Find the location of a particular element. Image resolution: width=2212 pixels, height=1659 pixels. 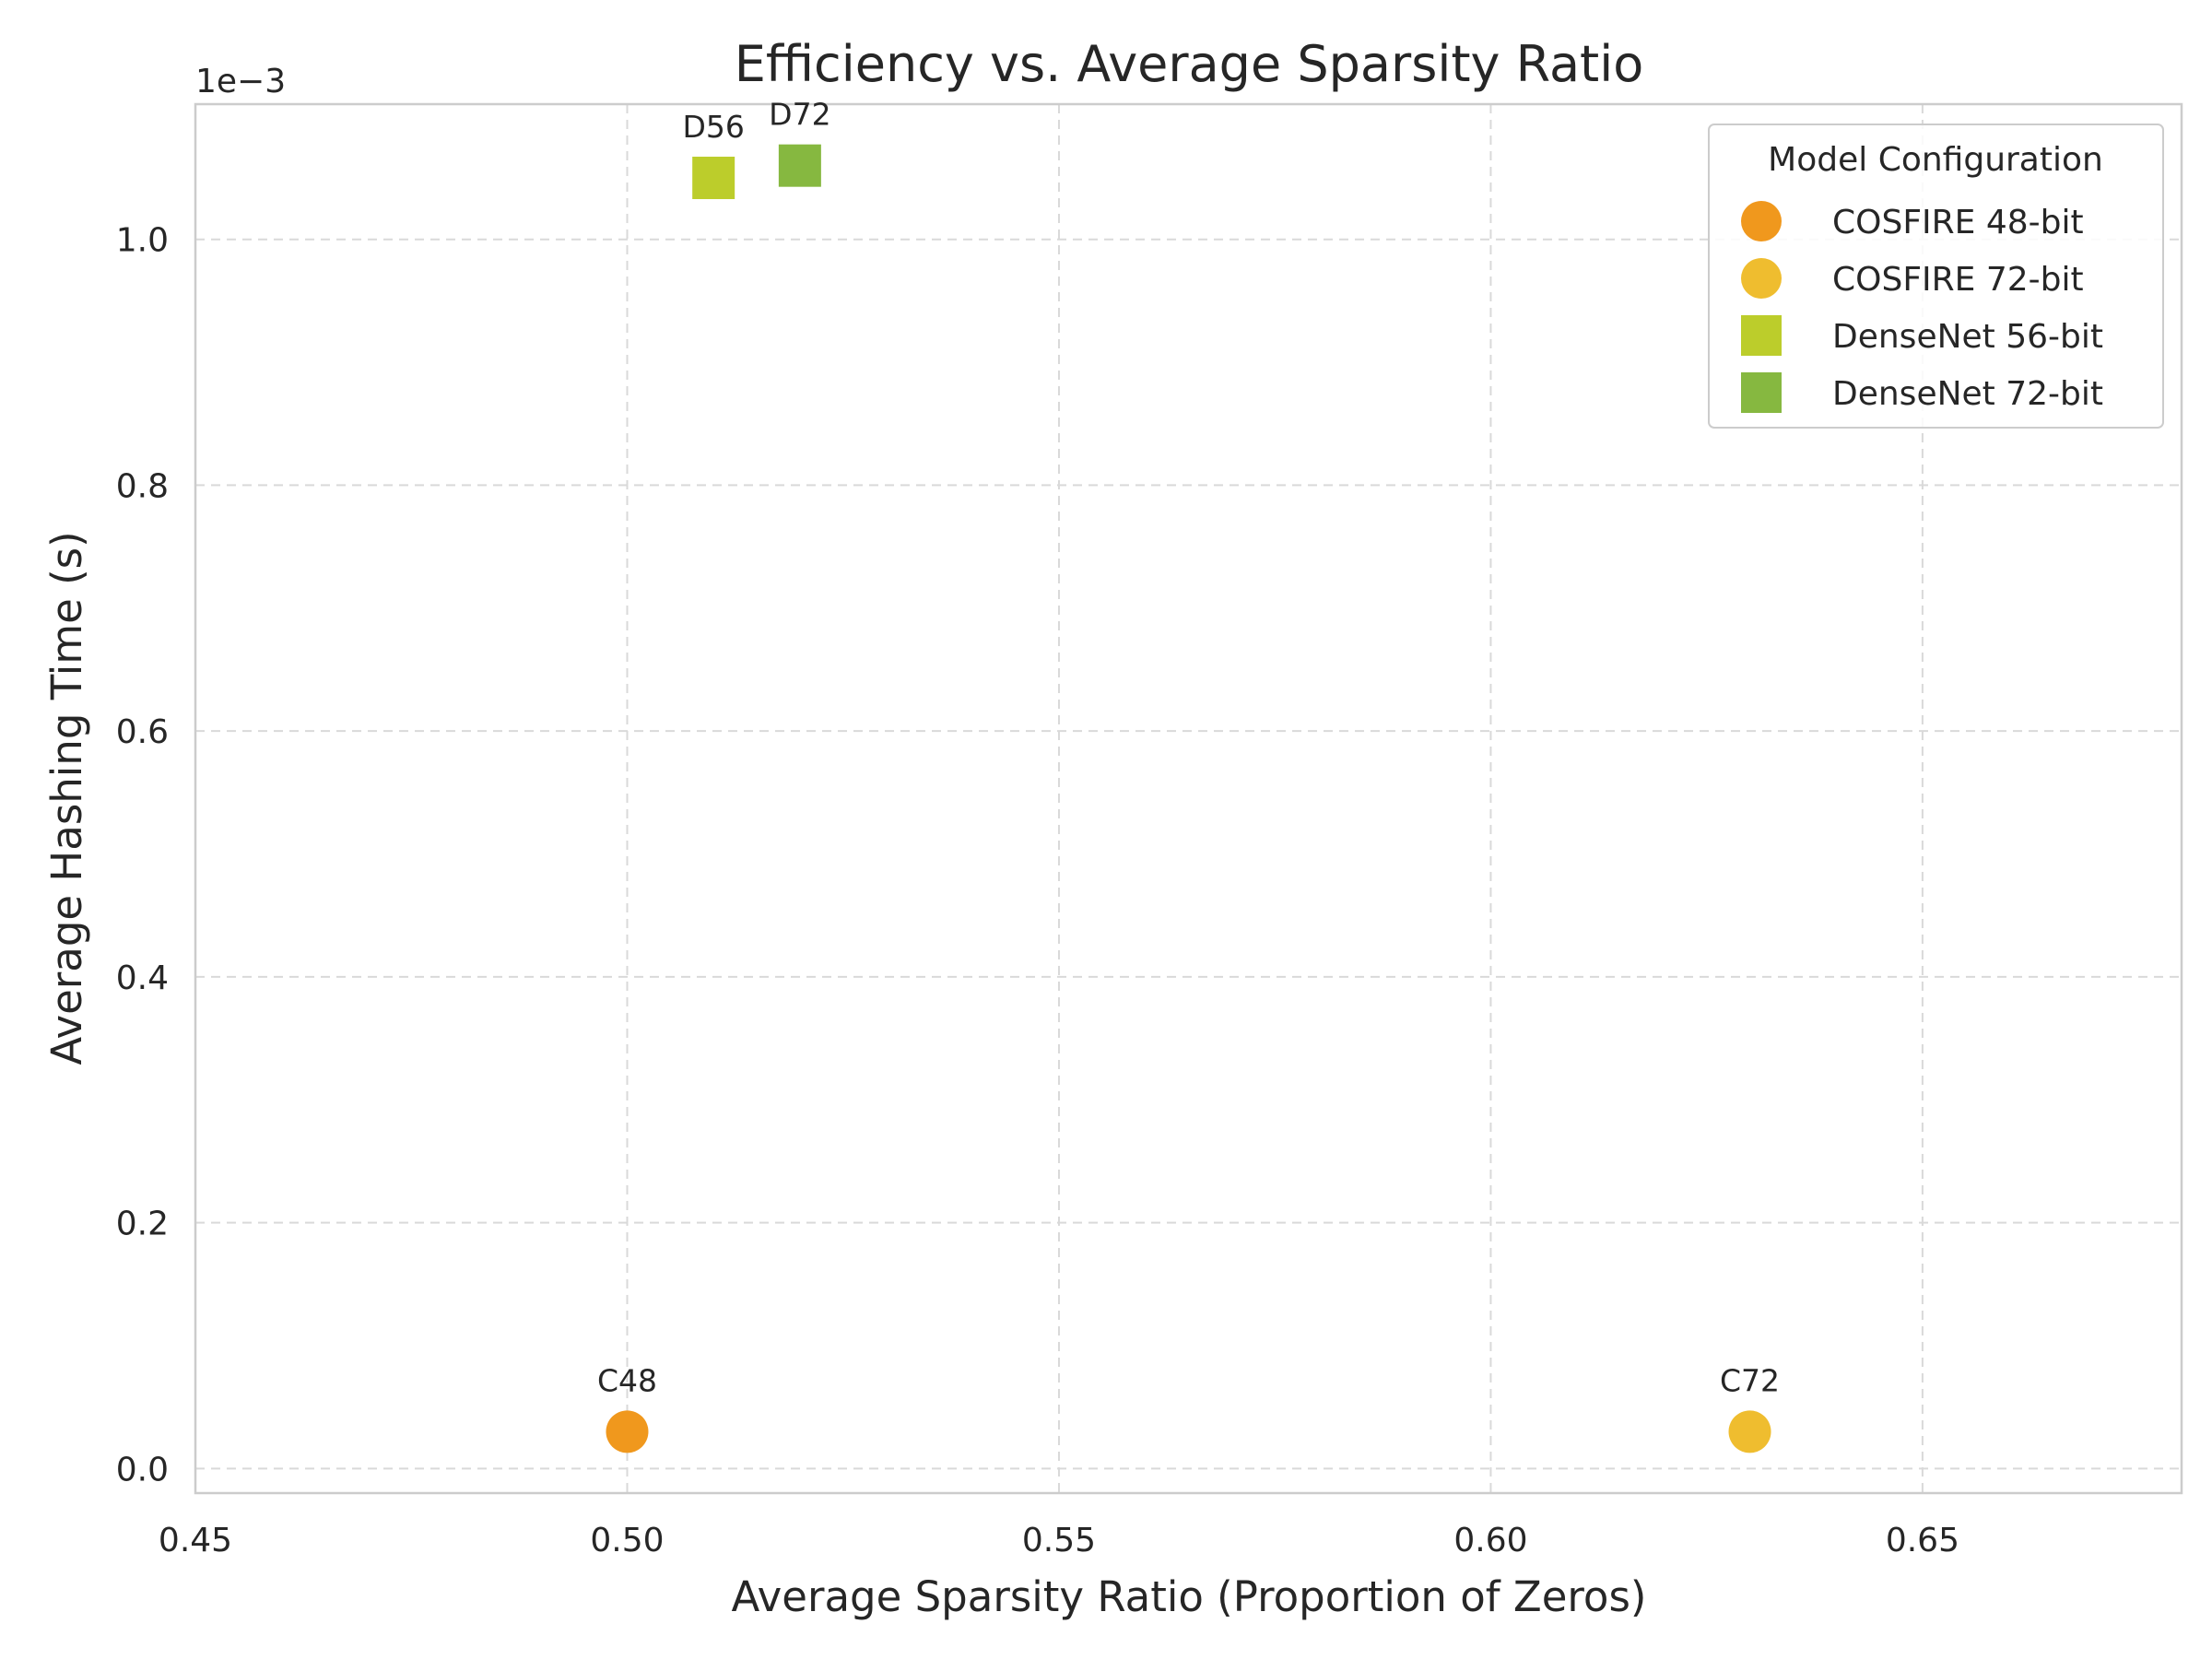

x-tick-label: 0.55 is located at coordinates (1059, 1540).